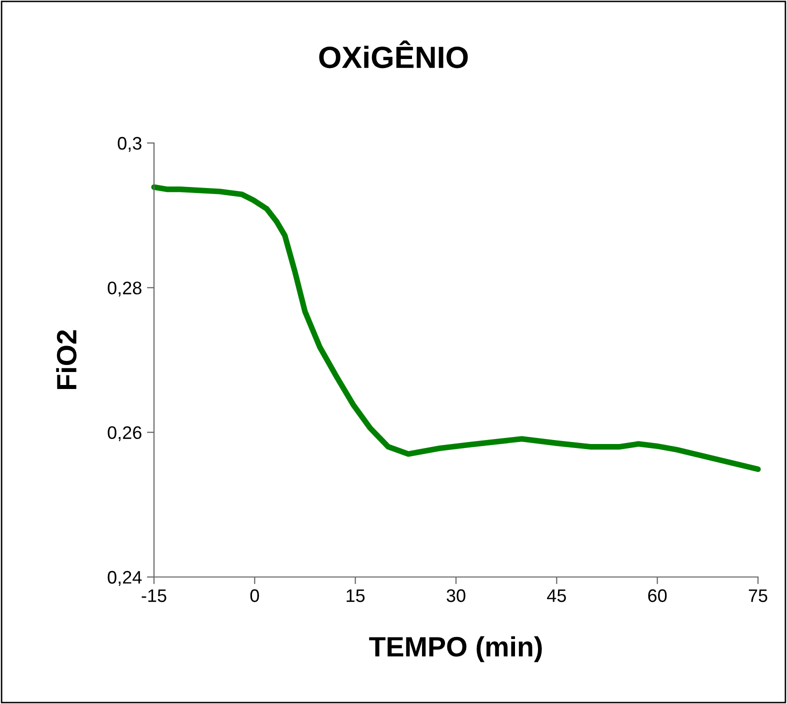 This screenshot has width=787, height=704. Describe the element at coordinates (657, 595) in the screenshot. I see `x-tick-label: 60` at that location.